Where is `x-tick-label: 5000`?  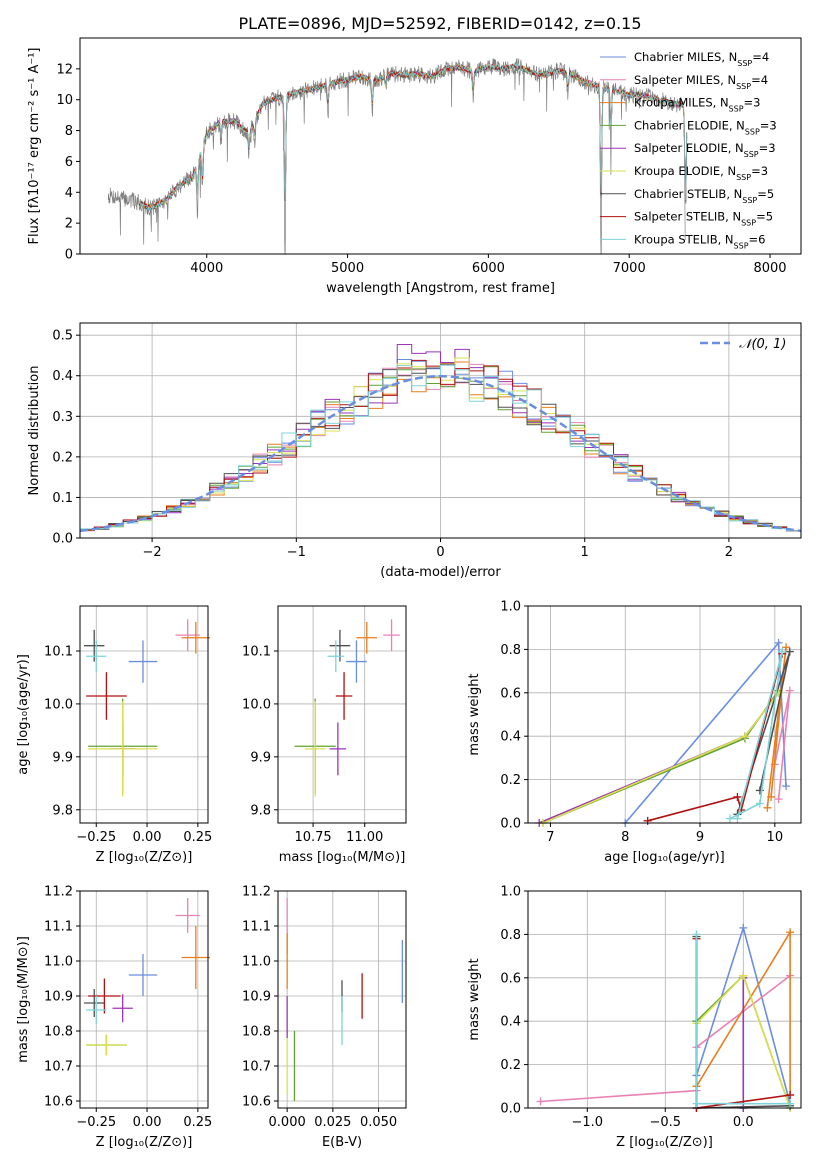
x-tick-label: 5000 is located at coordinates (347, 268).